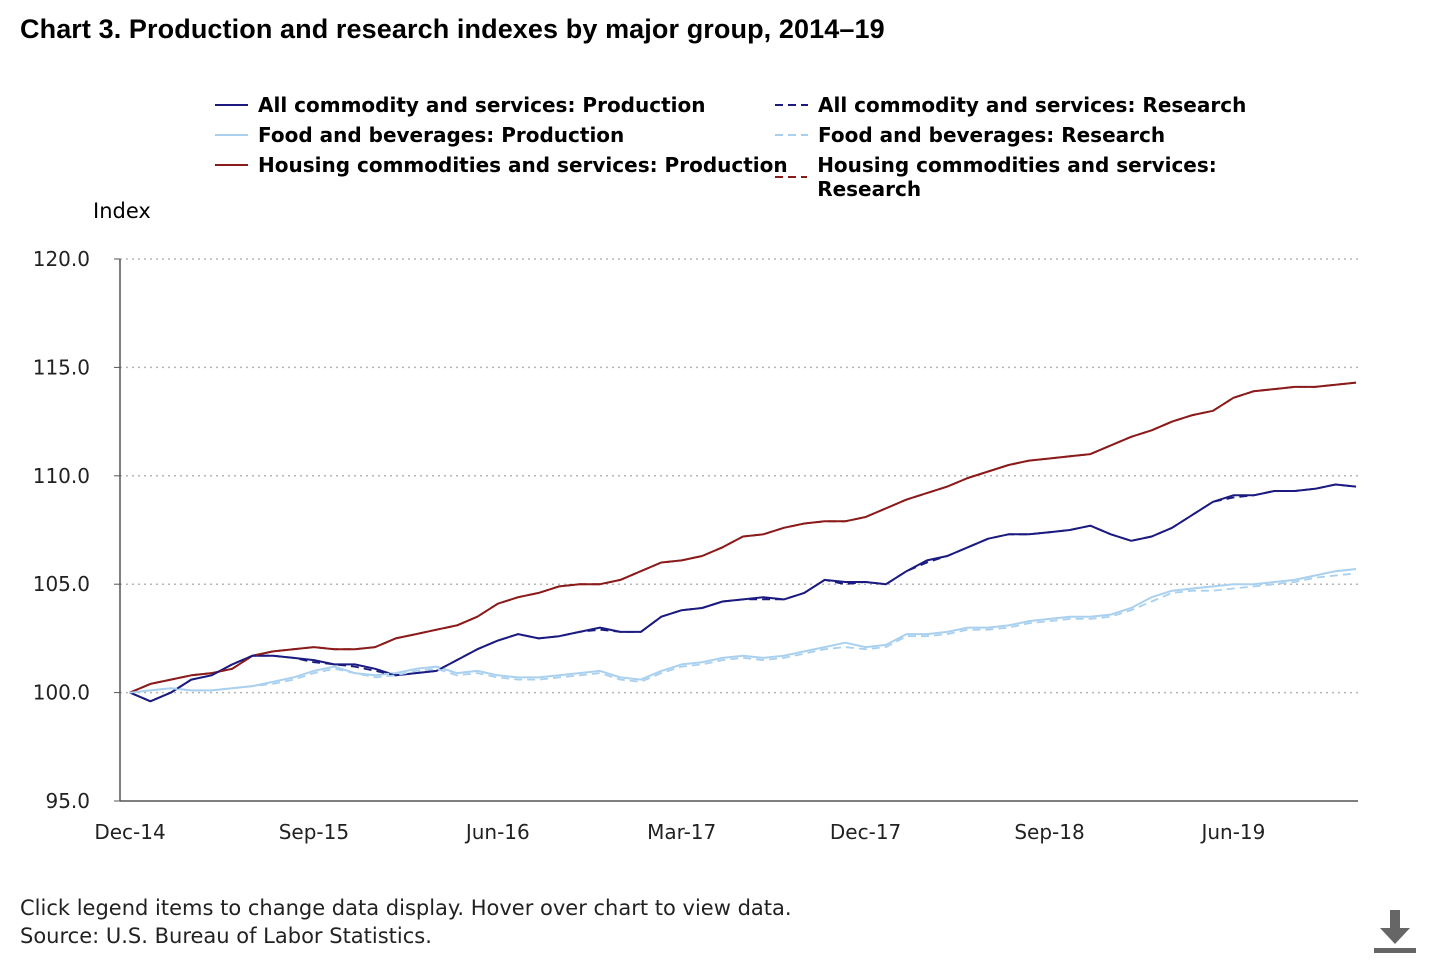 The height and width of the screenshot is (961, 1440). Describe the element at coordinates (482, 105) in the screenshot. I see `legend-label: All commodity and services: Production` at that location.